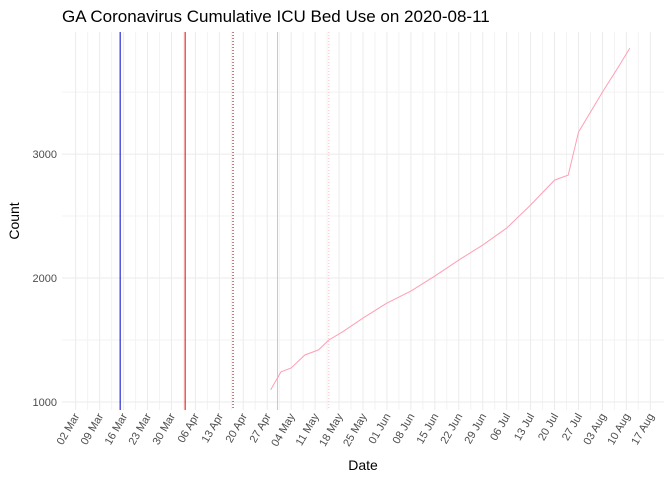 This screenshot has height=485, width=672. What do you see at coordinates (428, 429) in the screenshot?
I see `x-tick-label: 15 Jun` at bounding box center [428, 429].